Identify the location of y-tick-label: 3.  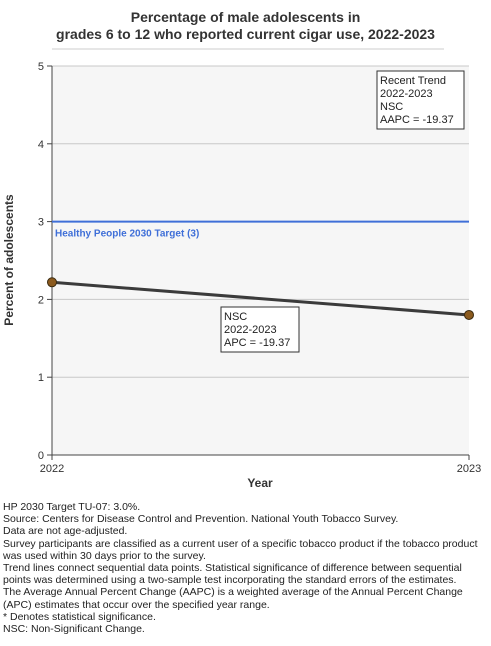
(41, 223).